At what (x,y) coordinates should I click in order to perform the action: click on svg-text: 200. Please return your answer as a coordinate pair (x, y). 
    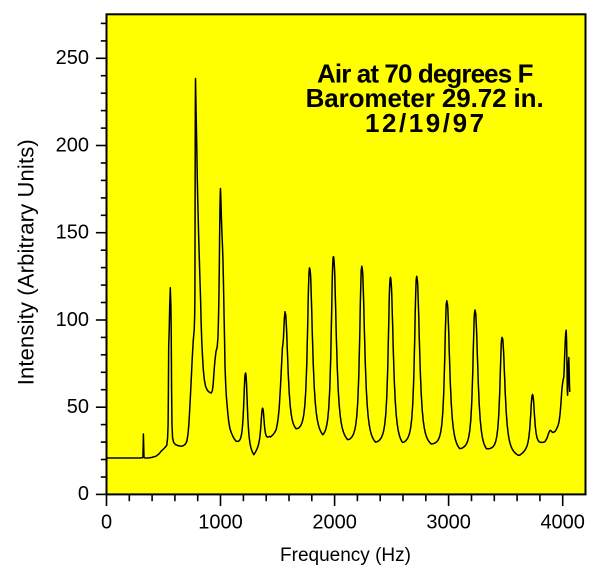
    Looking at the image, I should click on (72, 145).